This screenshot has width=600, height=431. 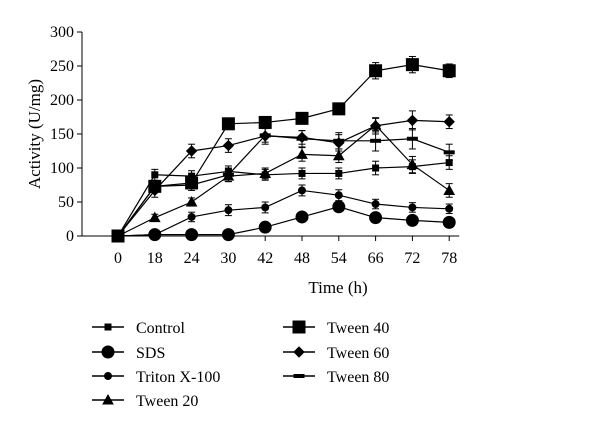 What do you see at coordinates (34, 134) in the screenshot?
I see `y-axis-label: Activity (U/mg)` at bounding box center [34, 134].